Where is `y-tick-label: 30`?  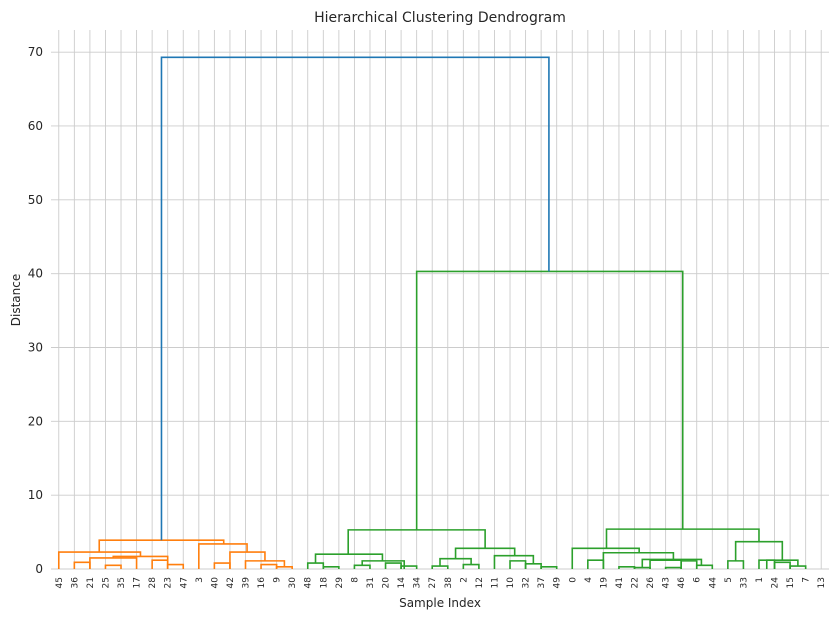
y-tick-label: 30 is located at coordinates (35, 347).